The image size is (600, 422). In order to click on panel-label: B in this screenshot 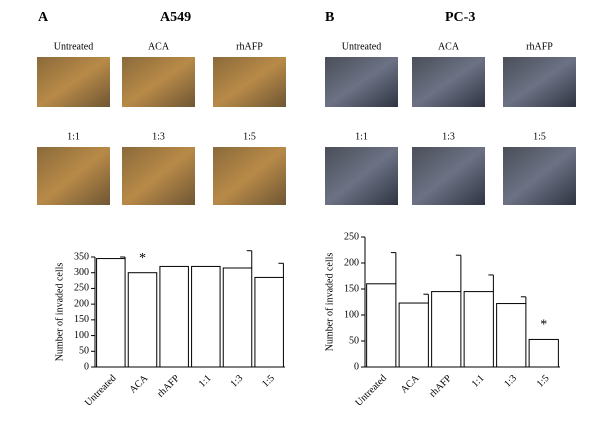, I will do `click(329, 17)`.